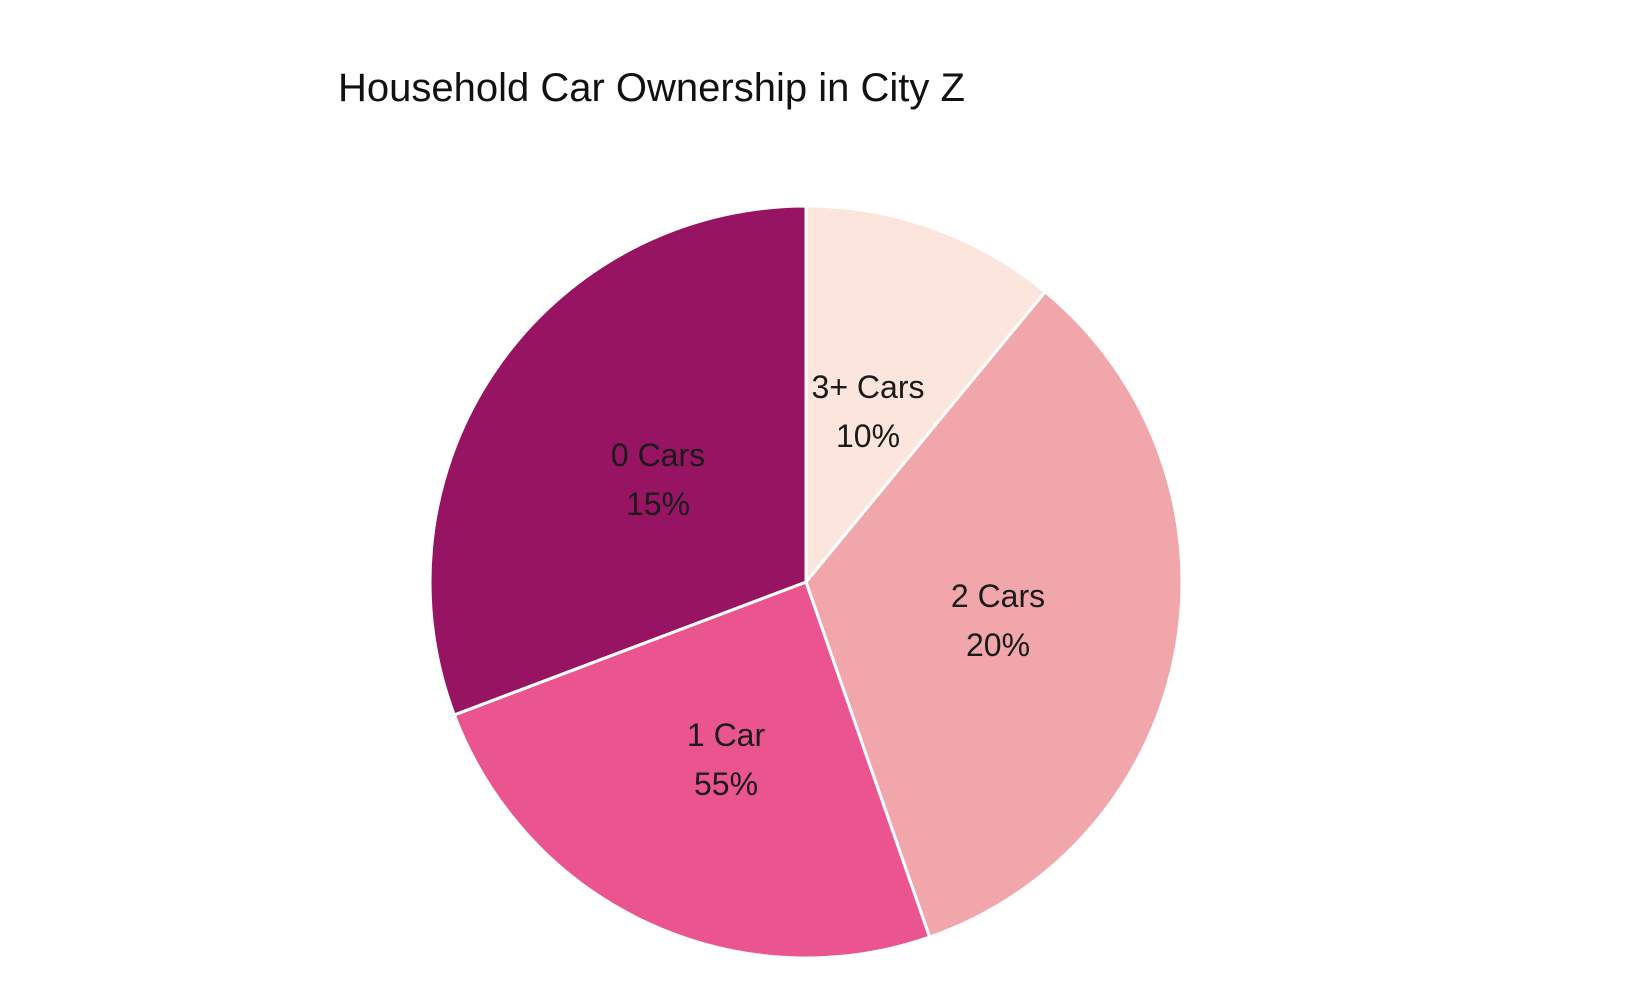  I want to click on slice-value-label: 10%, so click(868, 436).